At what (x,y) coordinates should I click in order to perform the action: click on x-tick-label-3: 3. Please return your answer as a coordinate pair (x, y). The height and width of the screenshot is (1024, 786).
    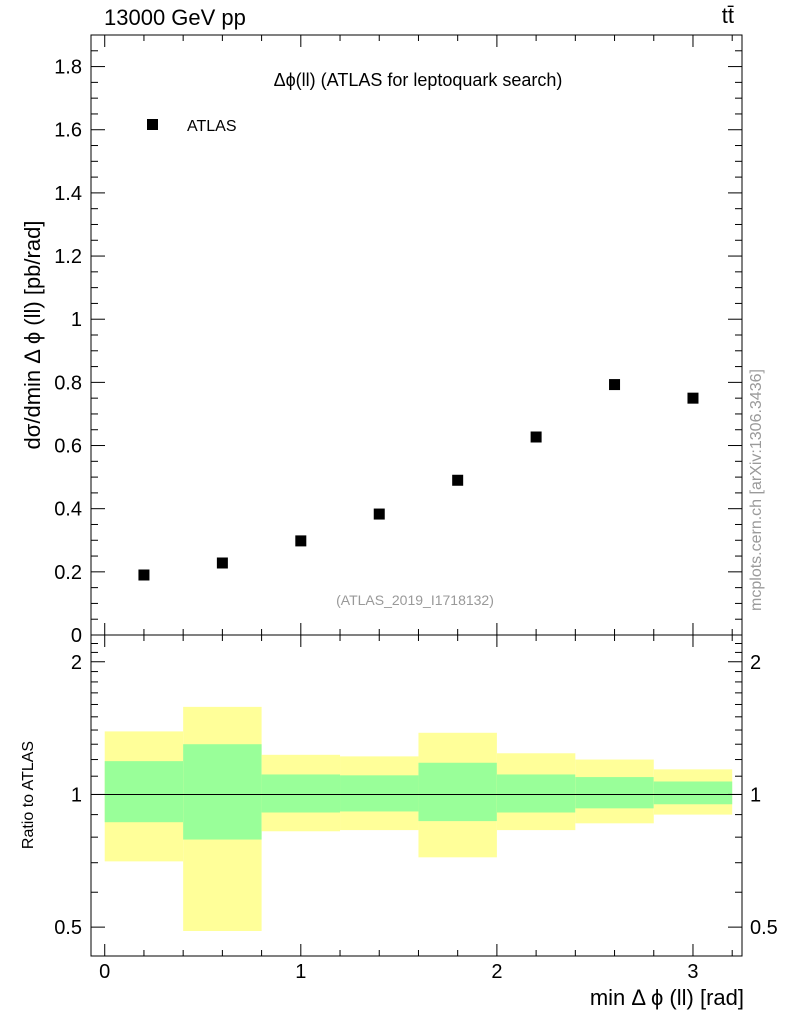
    Looking at the image, I should click on (692, 972).